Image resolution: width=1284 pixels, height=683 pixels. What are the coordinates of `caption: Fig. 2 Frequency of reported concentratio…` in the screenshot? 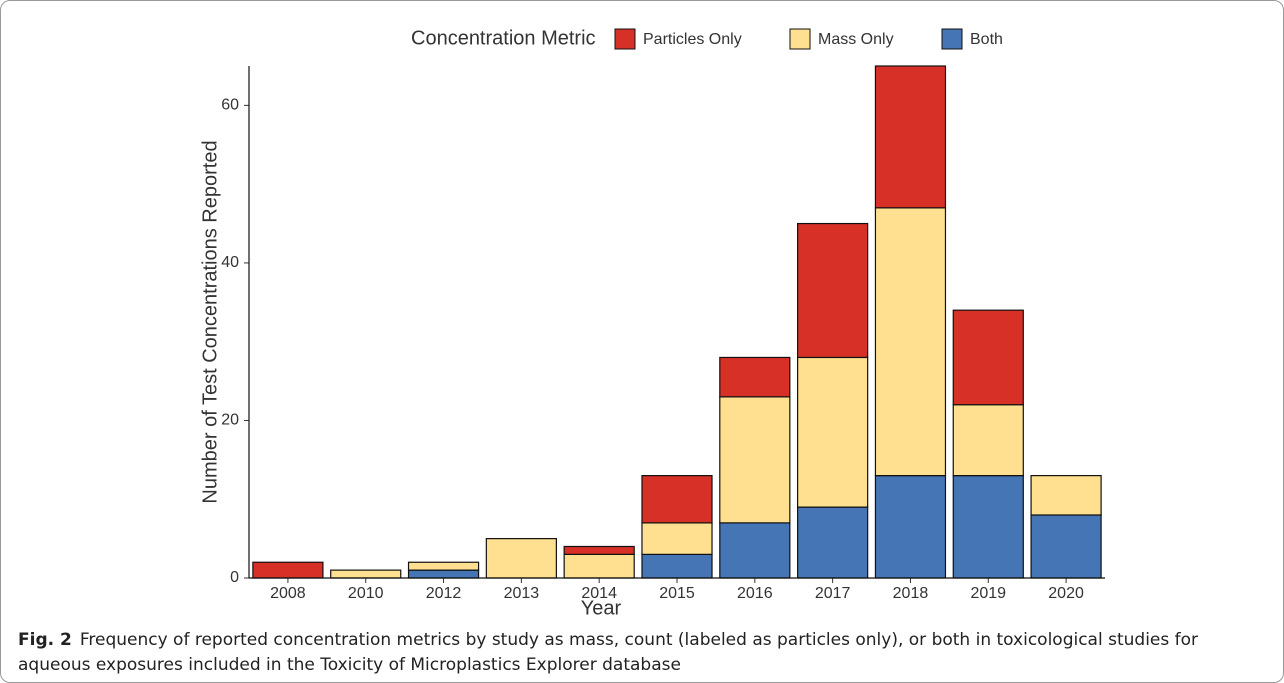 It's located at (633, 653).